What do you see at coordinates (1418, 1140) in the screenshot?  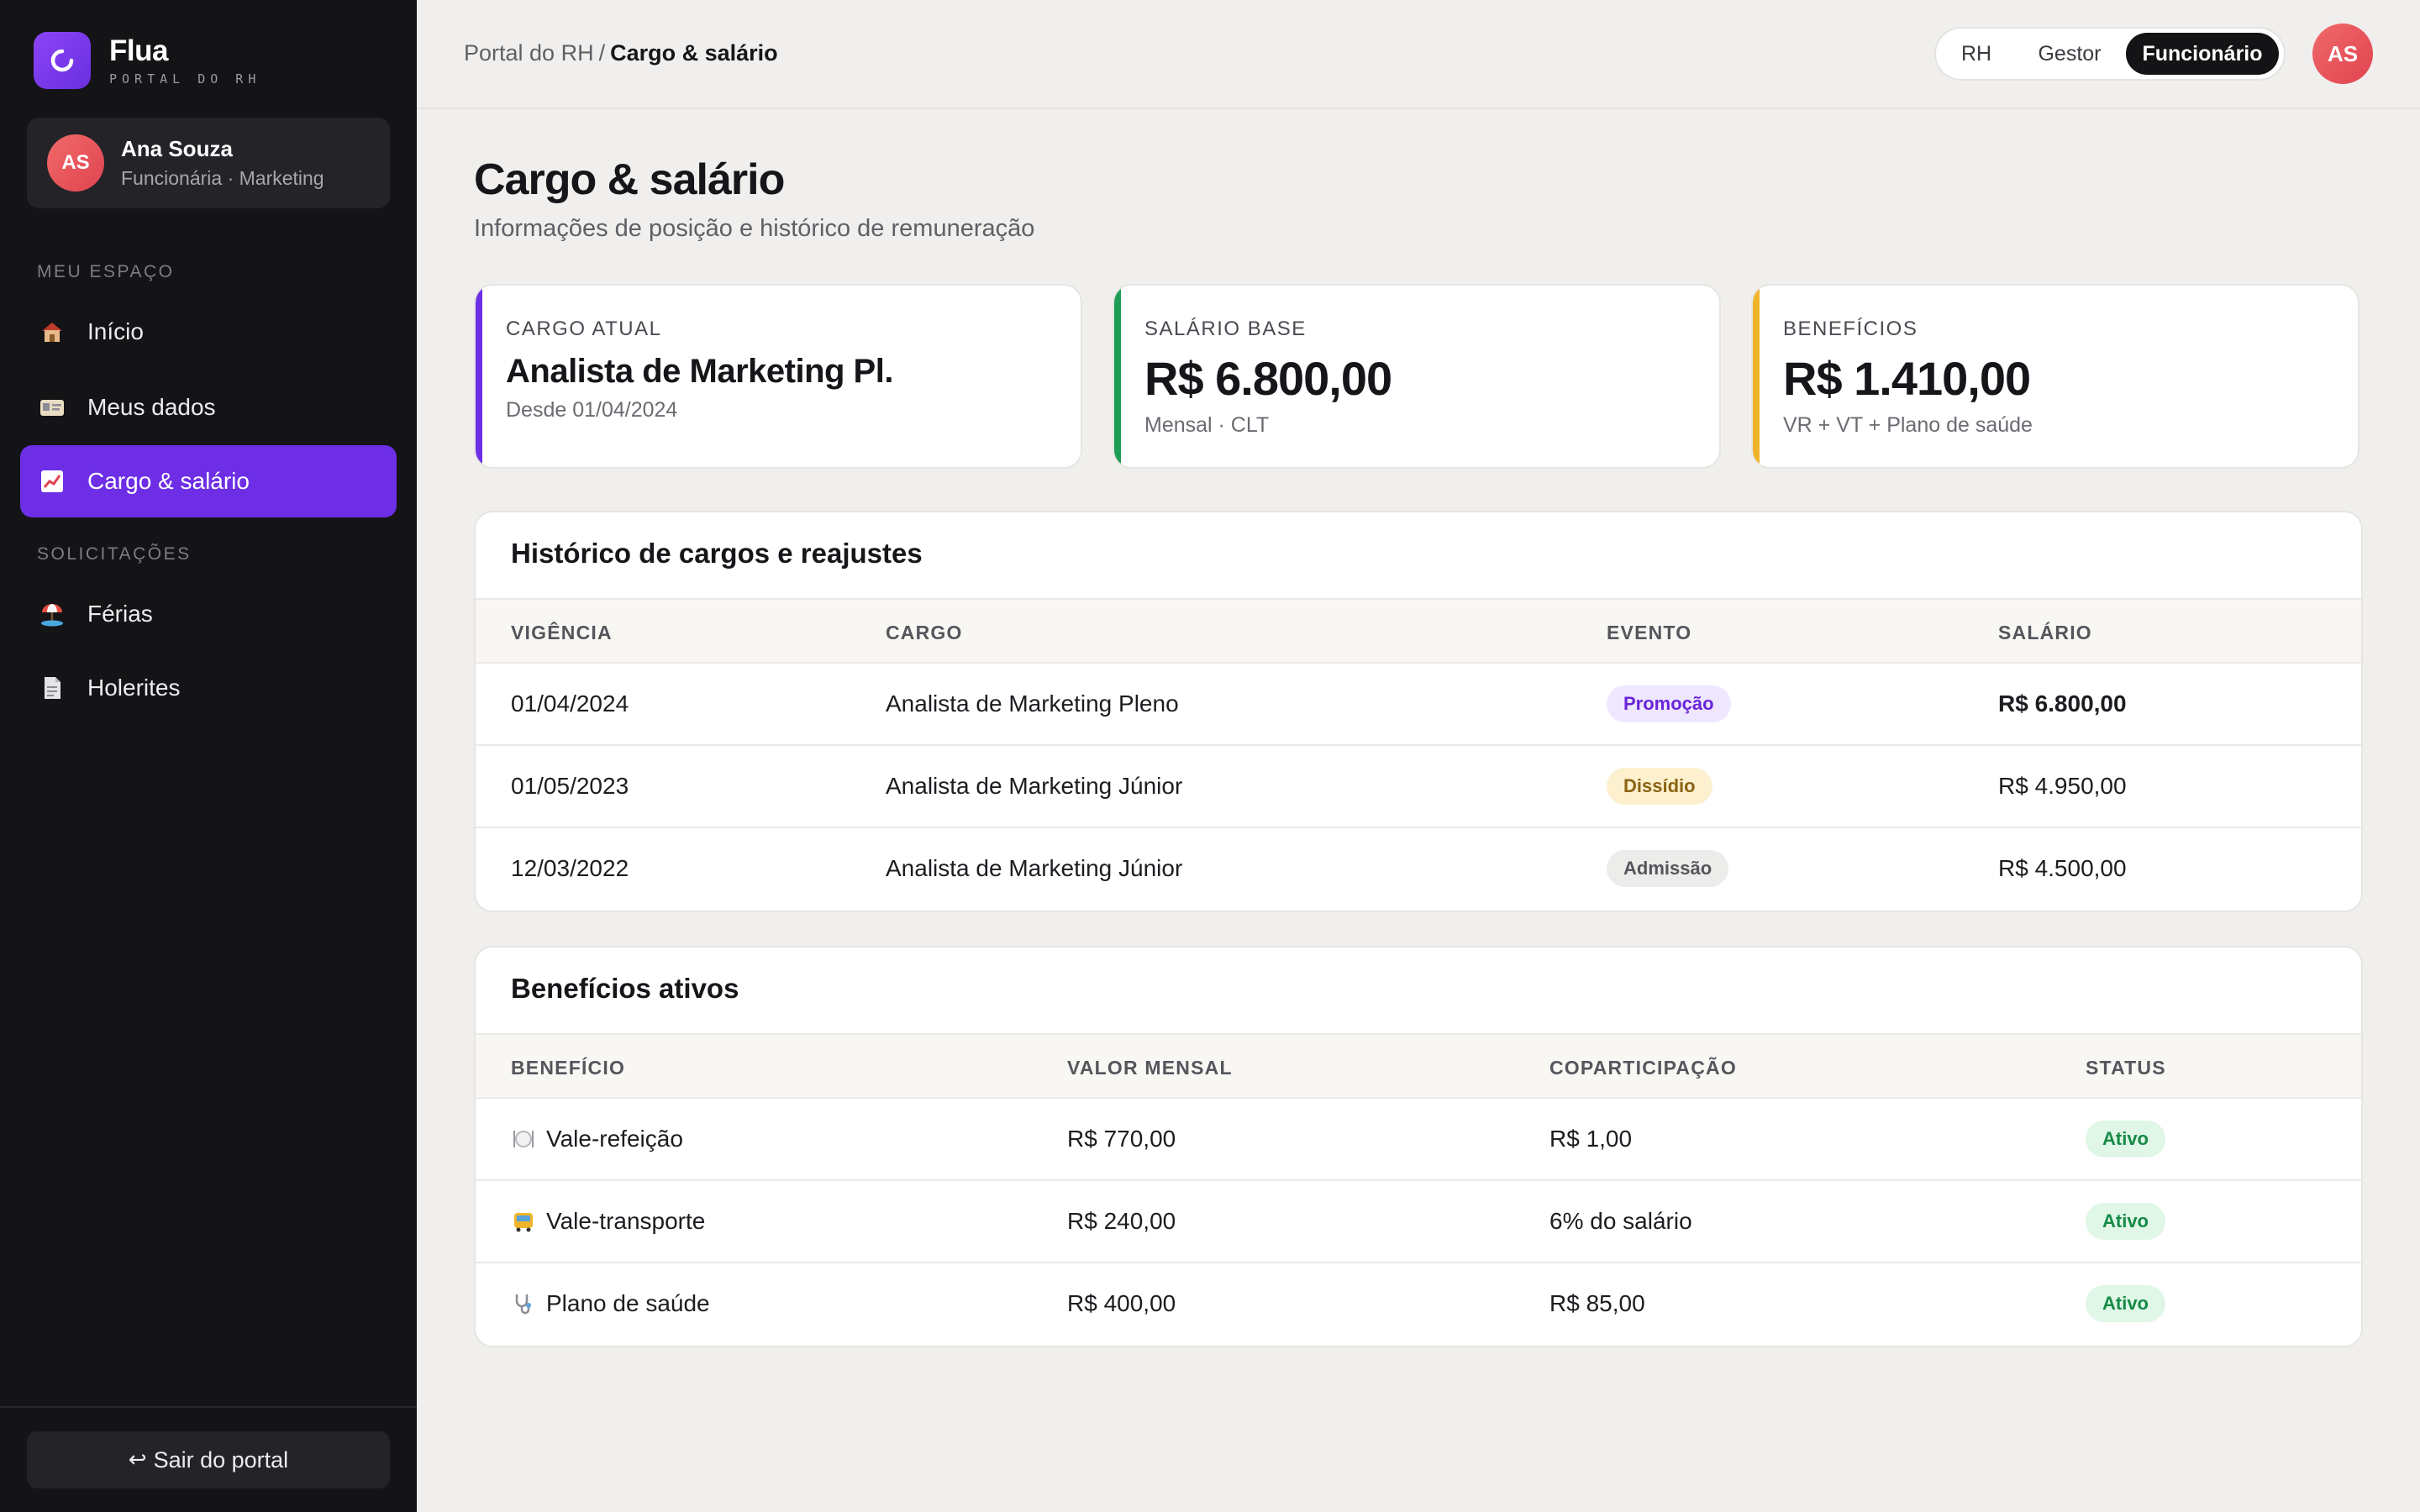 I see `table-row: Vale-refeição R$ 770,00 R$ 1,00 Ativo` at bounding box center [1418, 1140].